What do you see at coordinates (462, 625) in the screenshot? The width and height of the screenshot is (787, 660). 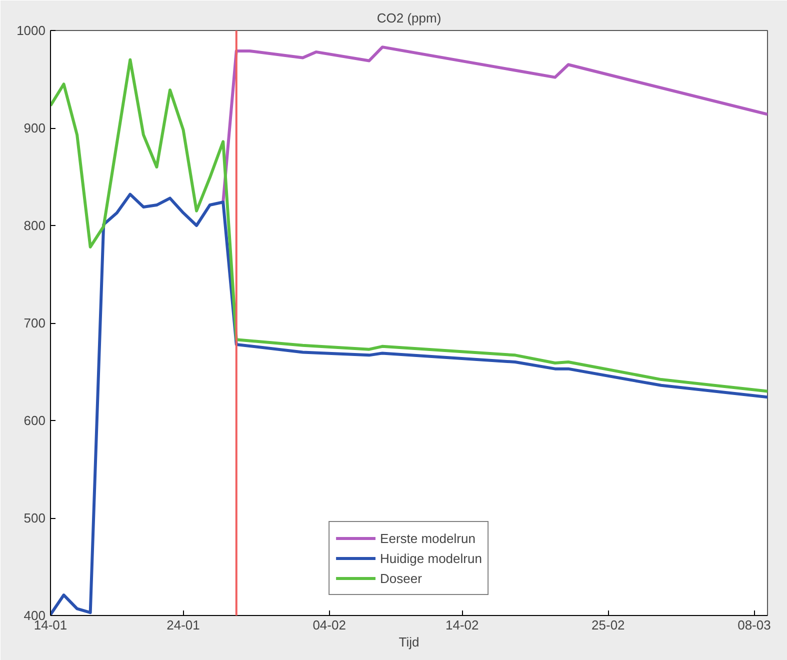 I see `x-tick-label: 14-02` at bounding box center [462, 625].